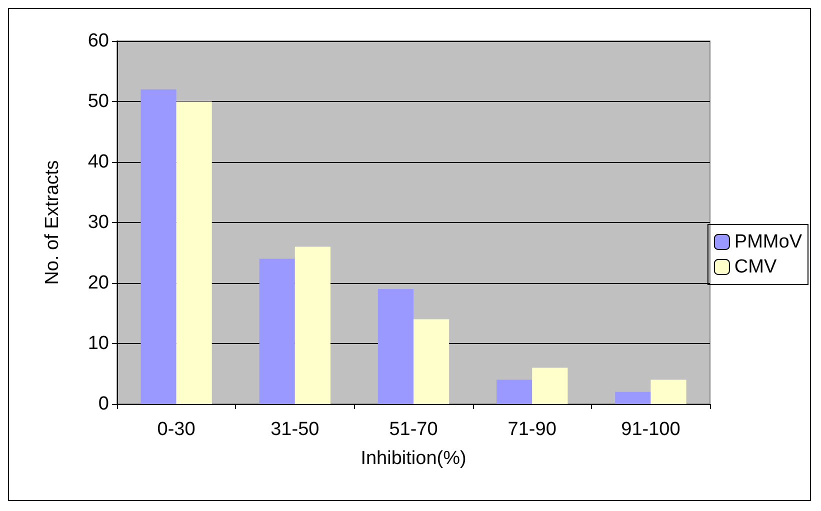  What do you see at coordinates (98, 222) in the screenshot?
I see `y-tick-label: 30` at bounding box center [98, 222].